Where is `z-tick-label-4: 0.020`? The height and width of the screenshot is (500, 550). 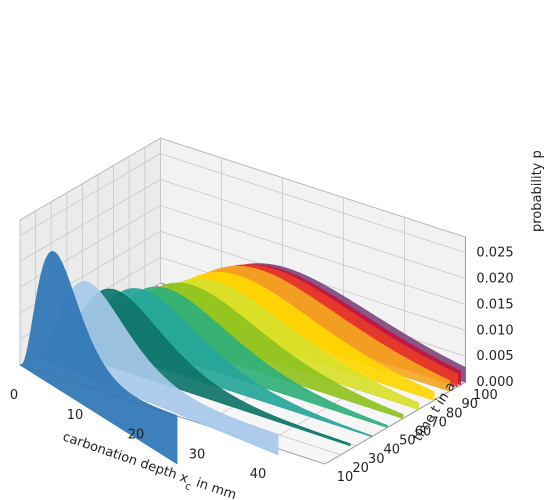
z-tick-label-4: 0.020 is located at coordinates (494, 279).